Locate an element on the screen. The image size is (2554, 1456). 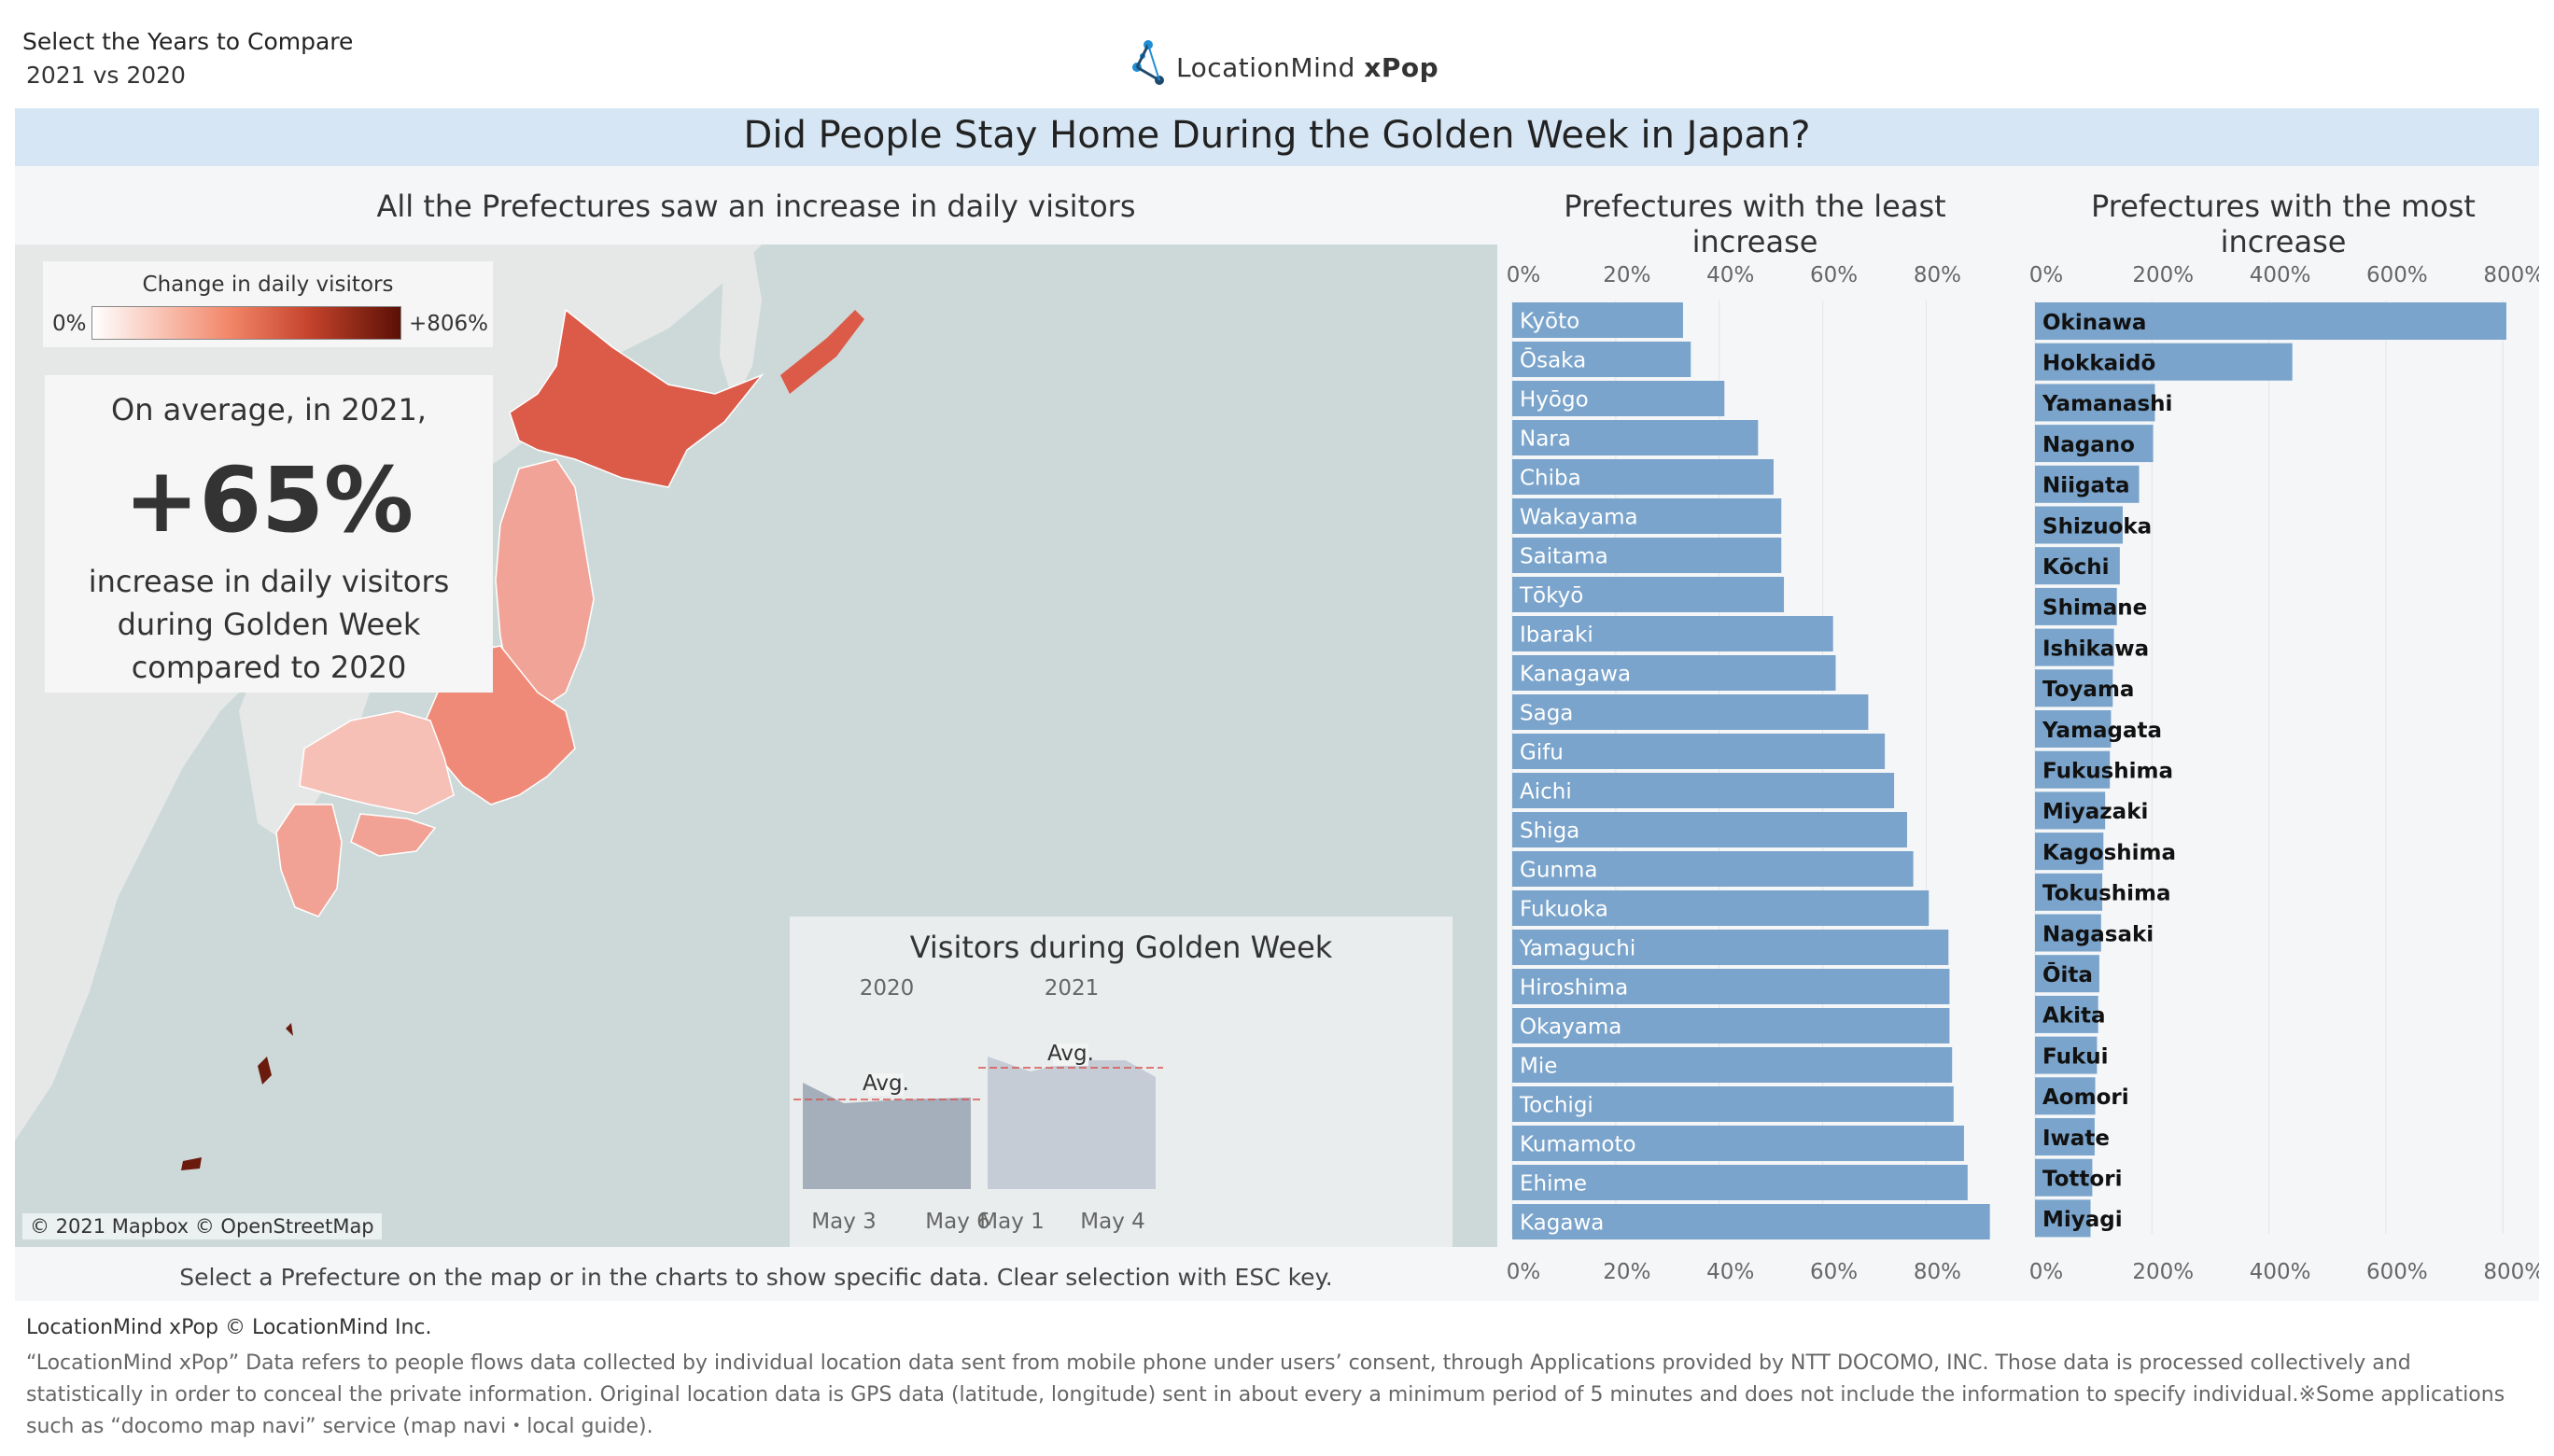
least-bar-kanagawa is located at coordinates (1674, 673).